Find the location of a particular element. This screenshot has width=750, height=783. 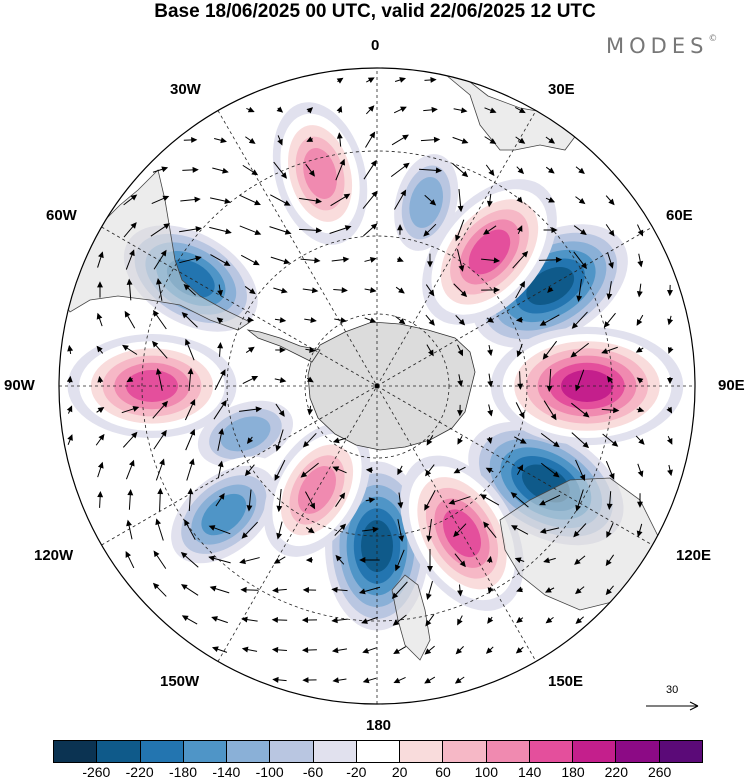

label-lon-30w: 30W is located at coordinates (185, 89).